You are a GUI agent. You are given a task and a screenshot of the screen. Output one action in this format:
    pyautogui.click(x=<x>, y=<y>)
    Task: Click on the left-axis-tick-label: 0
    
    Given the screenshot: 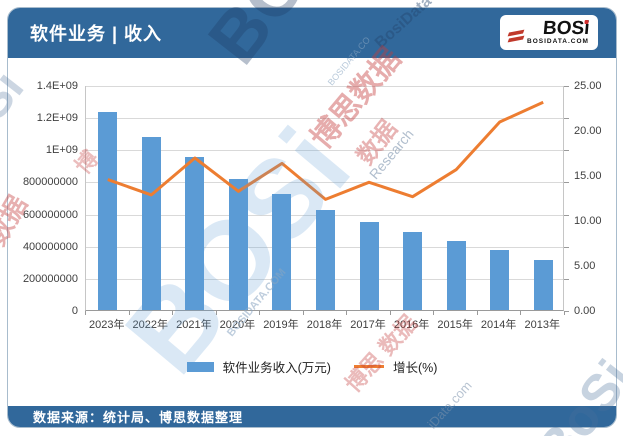 What is the action you would take?
    pyautogui.click(x=74, y=311)
    